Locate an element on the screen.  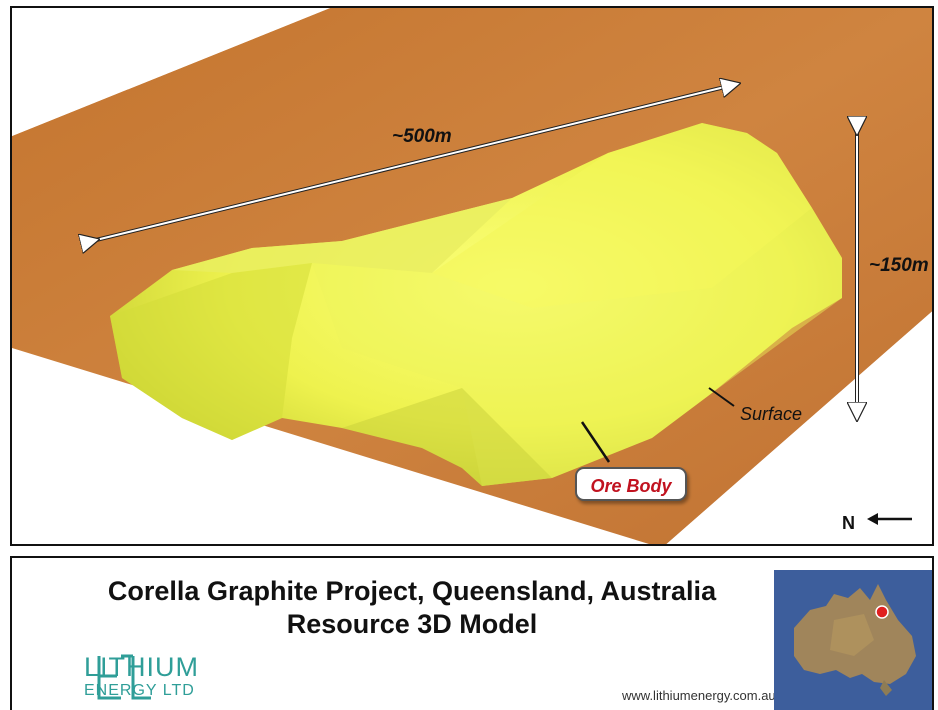
surface-leader is located at coordinates (721, 397).